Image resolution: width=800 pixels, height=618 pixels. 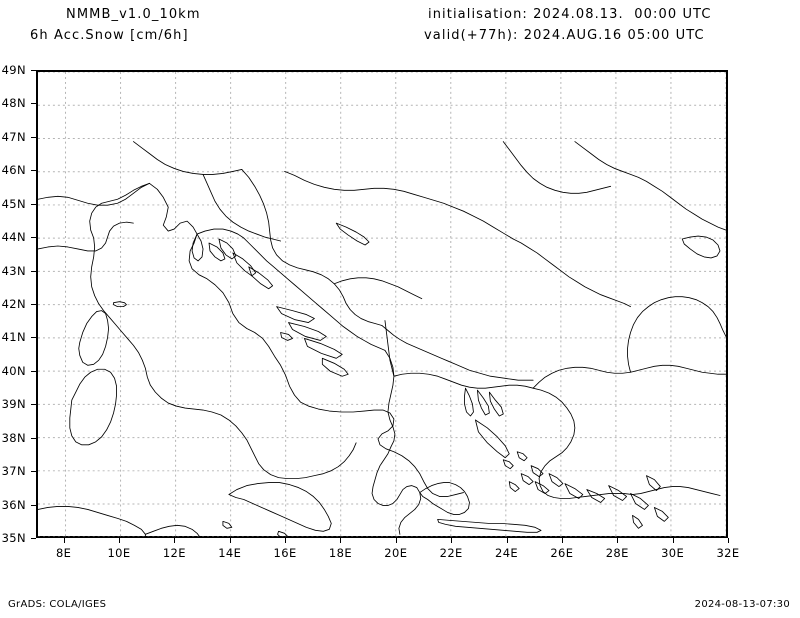 What do you see at coordinates (13, 136) in the screenshot?
I see `y-axis-label: 47N` at bounding box center [13, 136].